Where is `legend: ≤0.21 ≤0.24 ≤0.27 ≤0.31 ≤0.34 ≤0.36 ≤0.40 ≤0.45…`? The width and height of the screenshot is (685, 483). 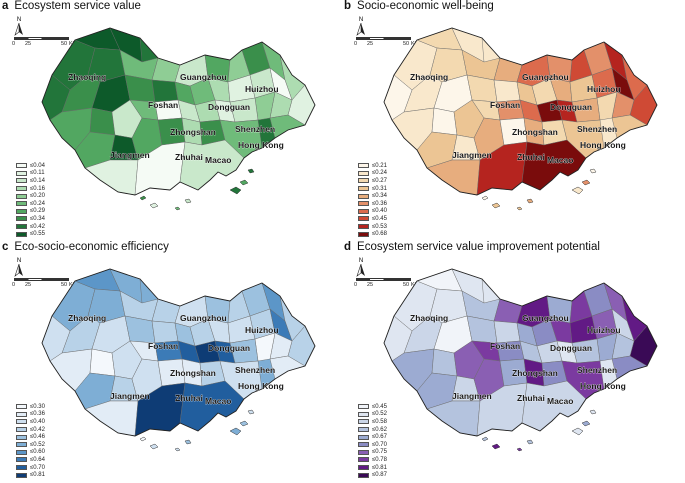 legend: ≤0.21 ≤0.24 ≤0.27 ≤0.31 ≤0.34 ≤0.36 ≤0.40 ≤0.45… is located at coordinates (372, 200).